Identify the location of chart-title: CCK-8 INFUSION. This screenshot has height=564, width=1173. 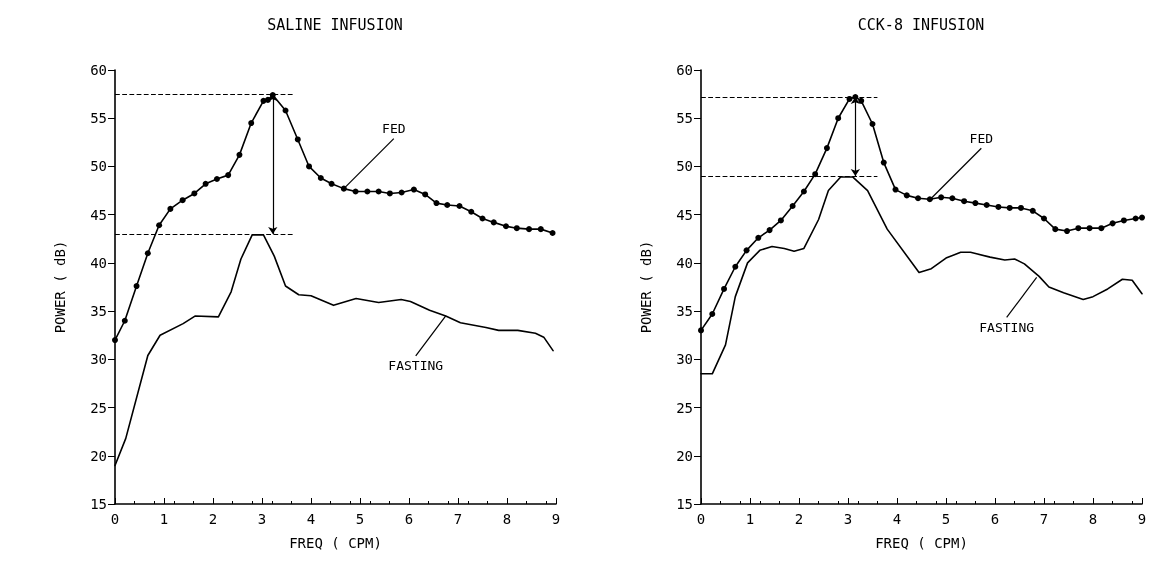
(921, 24).